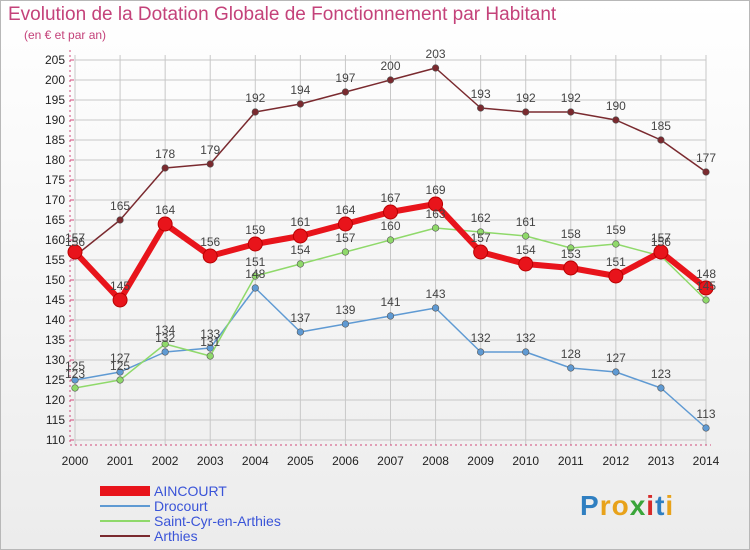 This screenshot has height=550, width=750. Describe the element at coordinates (481, 218) in the screenshot. I see `data-label: 162` at that location.